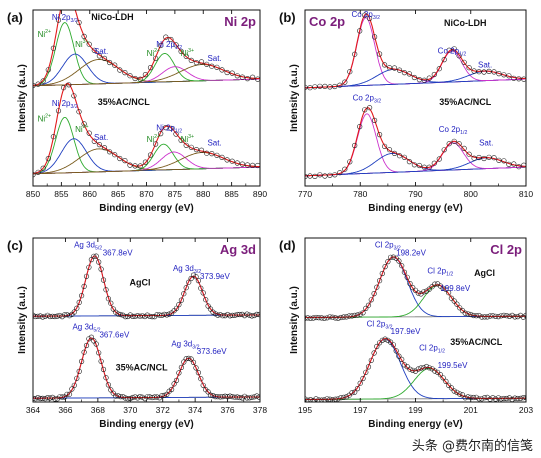  Describe the element at coordinates (471, 410) in the screenshot. I see `x-tick-label: 201` at that location.